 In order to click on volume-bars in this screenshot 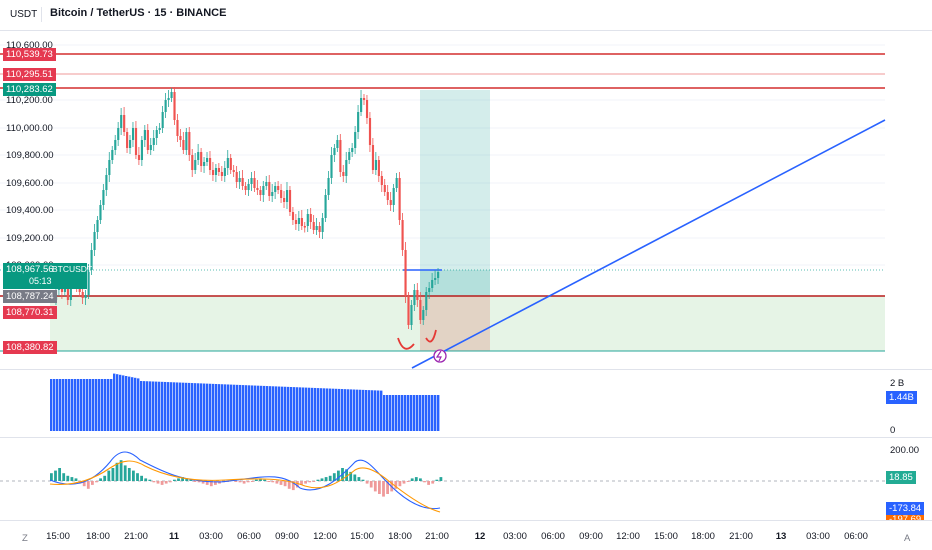, I will do `click(245, 402)`.